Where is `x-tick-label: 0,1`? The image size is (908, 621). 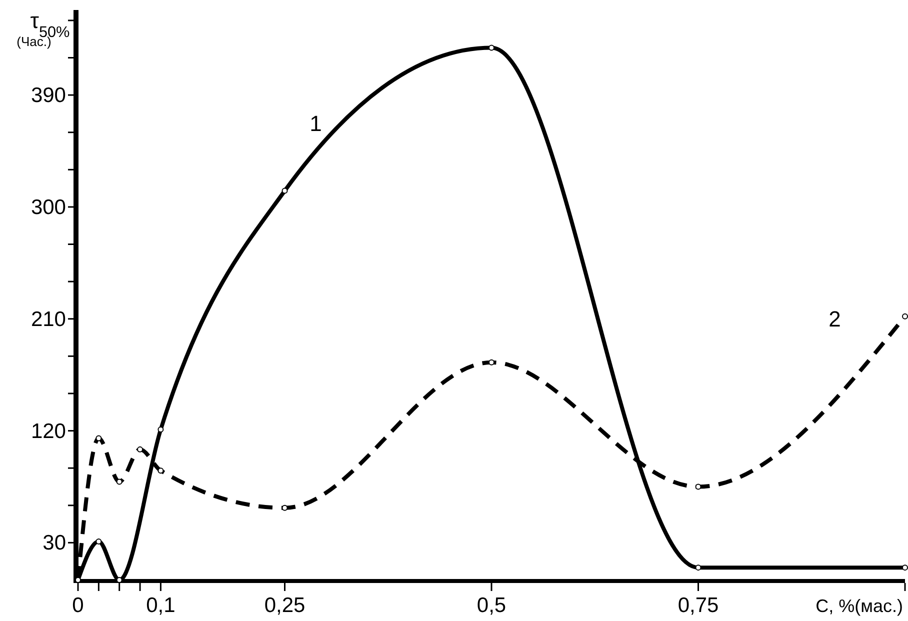
x-tick-label: 0,1 is located at coordinates (161, 605).